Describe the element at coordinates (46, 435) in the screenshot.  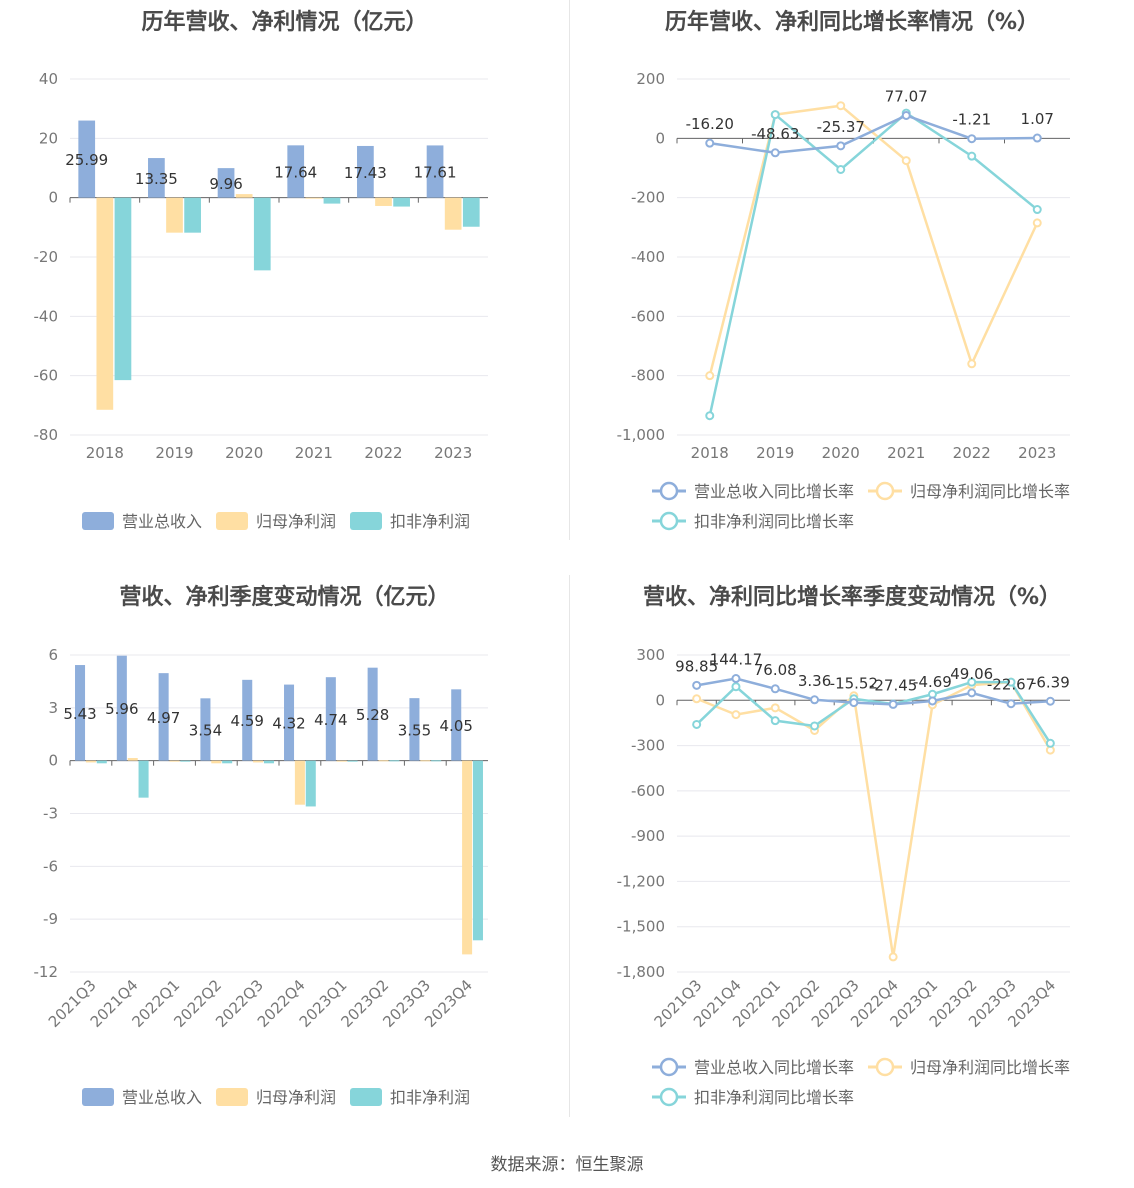
I see `y-tick-label: -80` at that location.